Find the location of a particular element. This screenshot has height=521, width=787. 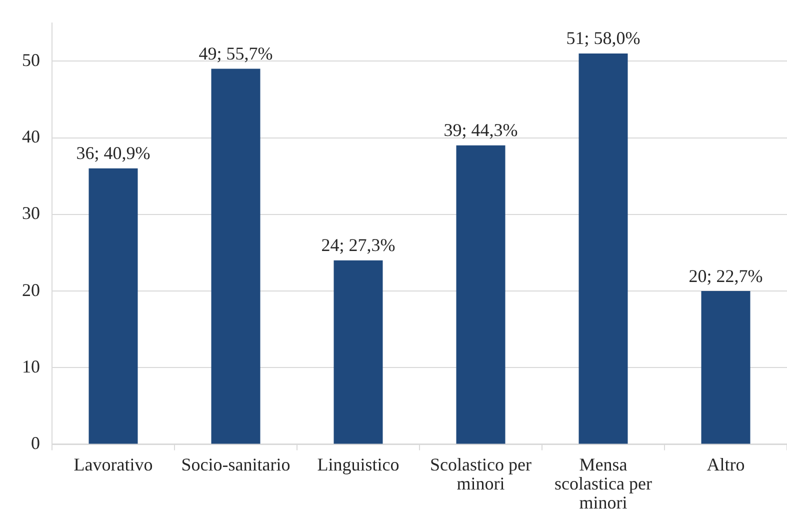

x-tick-label: Lavorativo is located at coordinates (113, 464).